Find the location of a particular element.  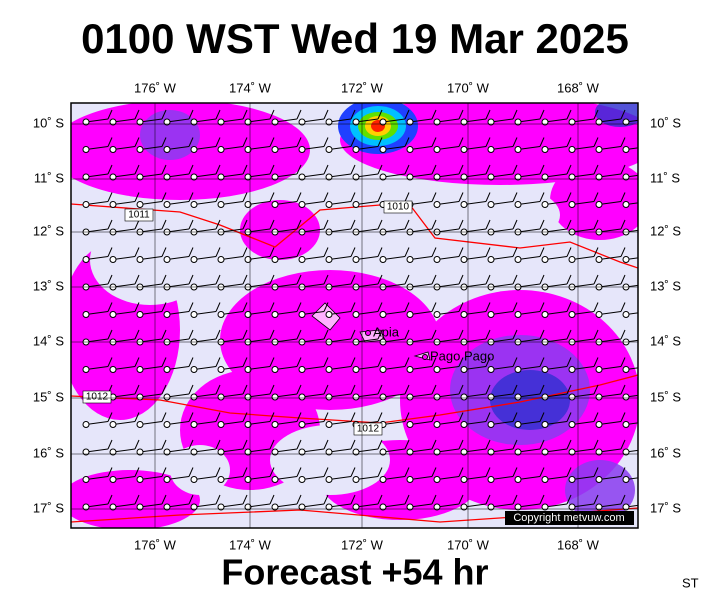

lat-label: 11˚ S is located at coordinates (665, 177).